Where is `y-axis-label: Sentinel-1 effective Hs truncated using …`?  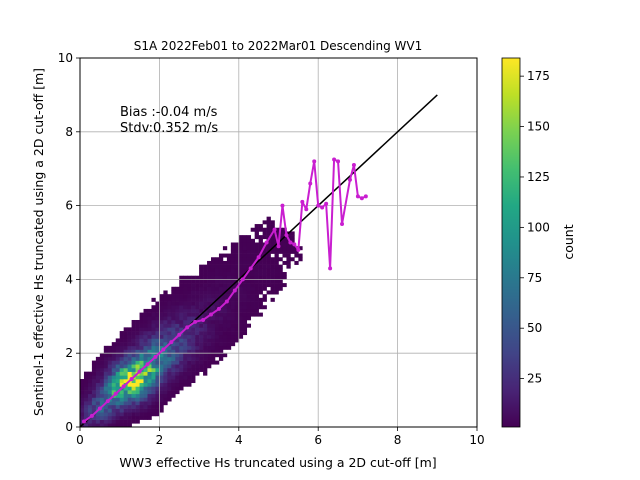 y-axis-label: Sentinel-1 effective Hs truncated using … is located at coordinates (38, 242).